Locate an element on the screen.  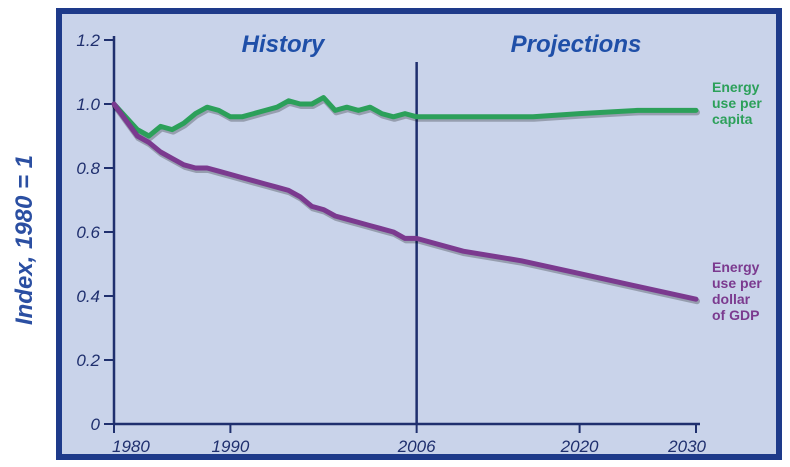
y-tick-label: 1.0 is located at coordinates (88, 104).